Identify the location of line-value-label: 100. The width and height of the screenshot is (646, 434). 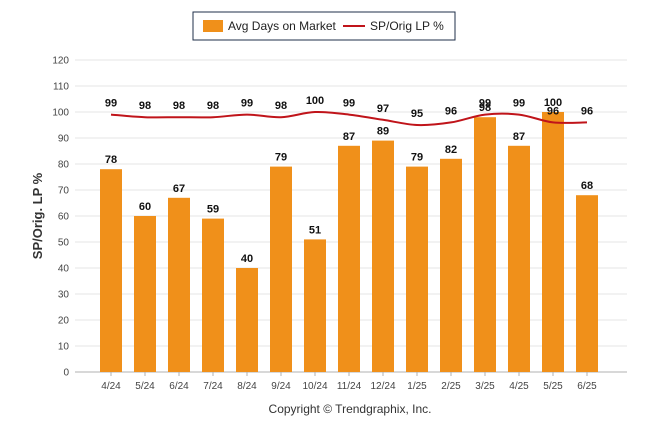
(315, 101).